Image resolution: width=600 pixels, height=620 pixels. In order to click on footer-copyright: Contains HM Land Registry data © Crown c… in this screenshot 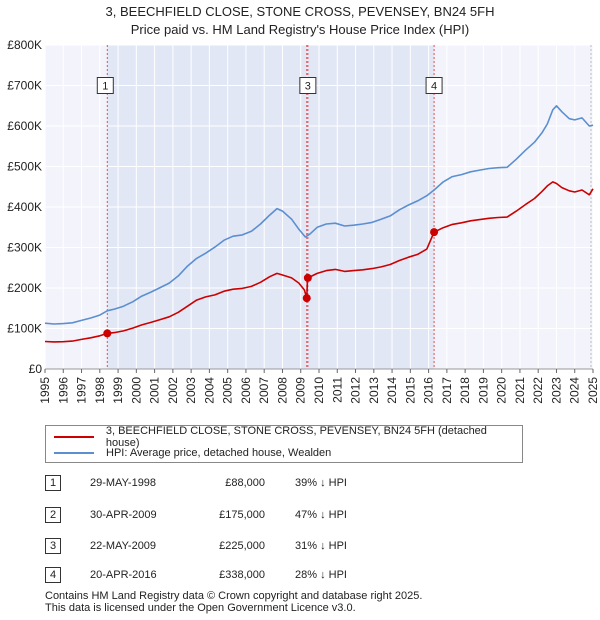, I will do `click(234, 596)`.